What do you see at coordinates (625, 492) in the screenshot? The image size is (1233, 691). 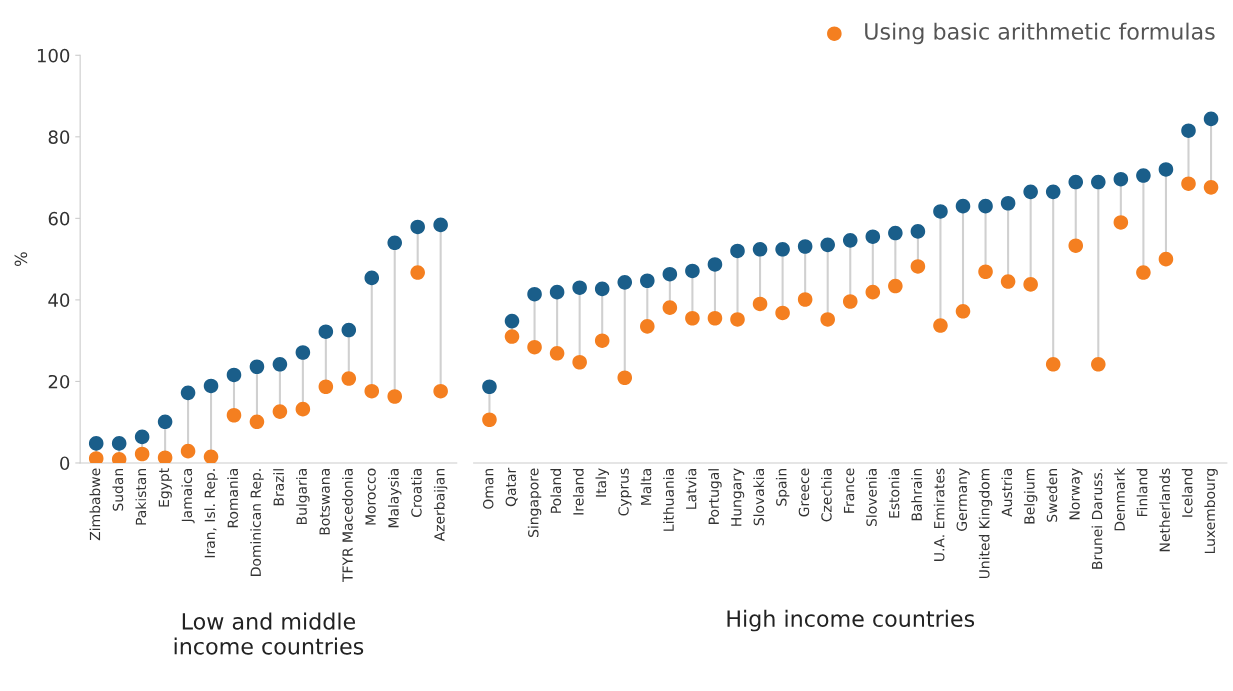 I see `x-tick-label: Cyprus` at bounding box center [625, 492].